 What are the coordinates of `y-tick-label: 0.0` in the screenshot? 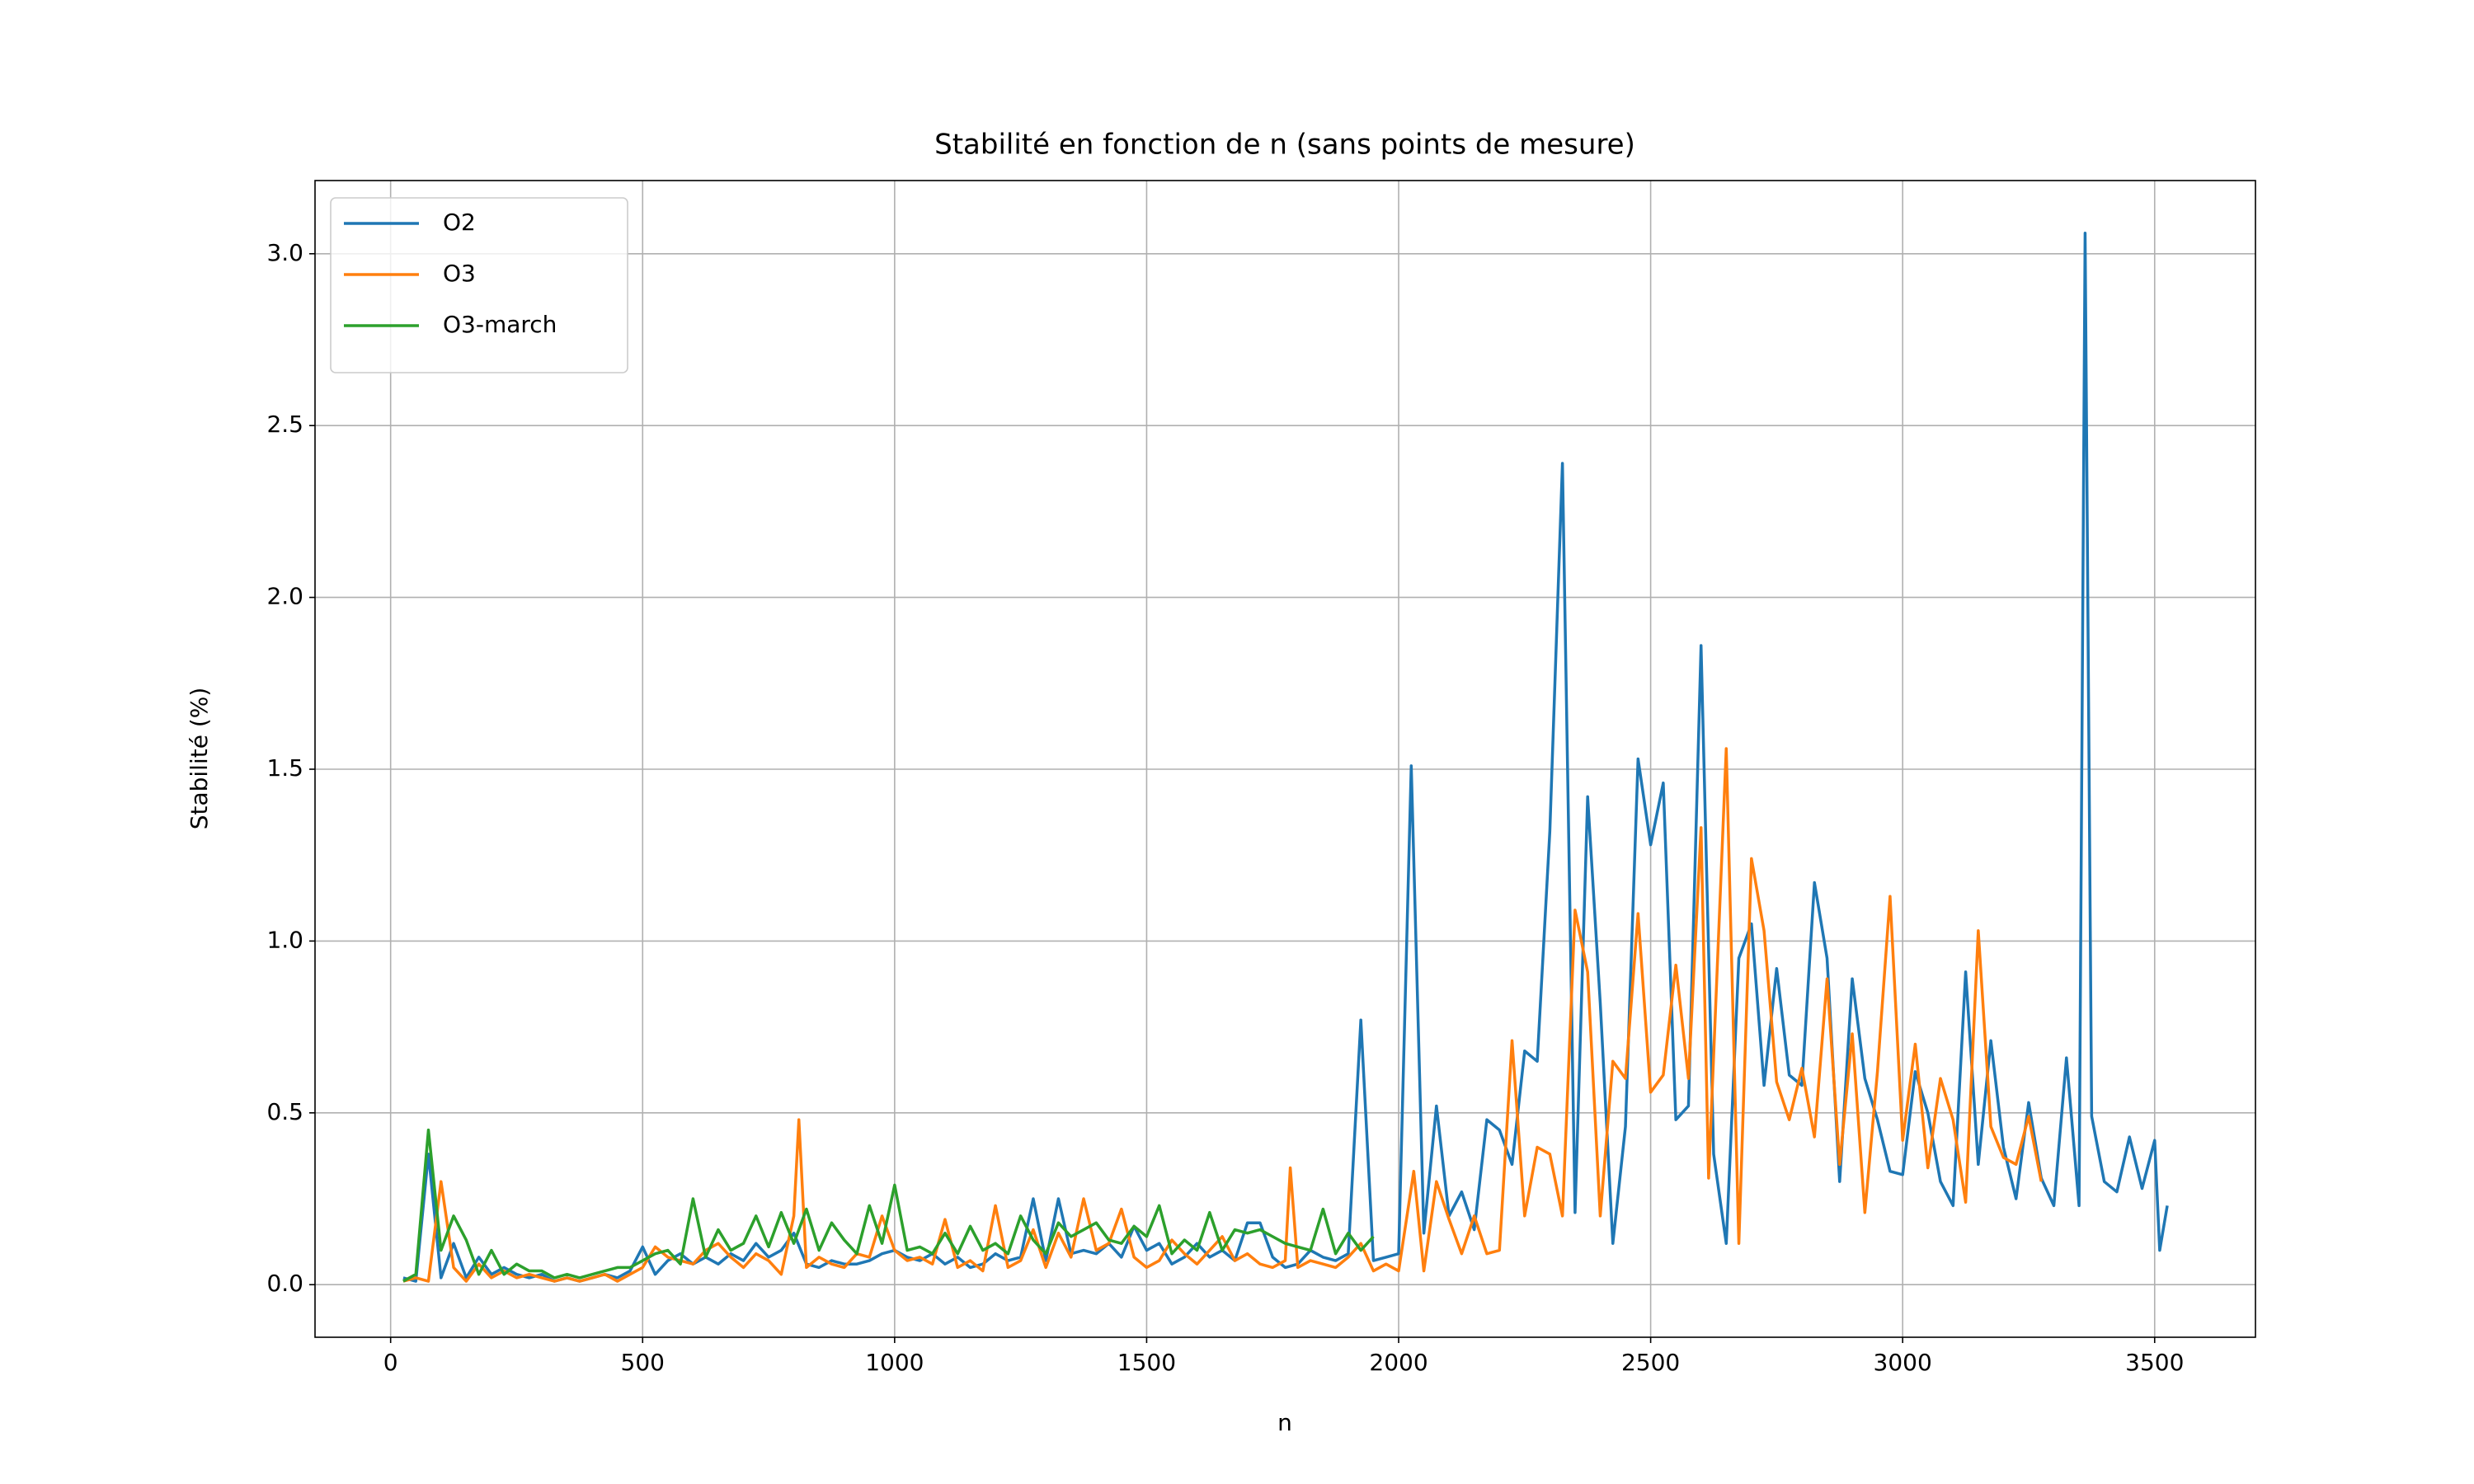 It's located at (284, 1283).